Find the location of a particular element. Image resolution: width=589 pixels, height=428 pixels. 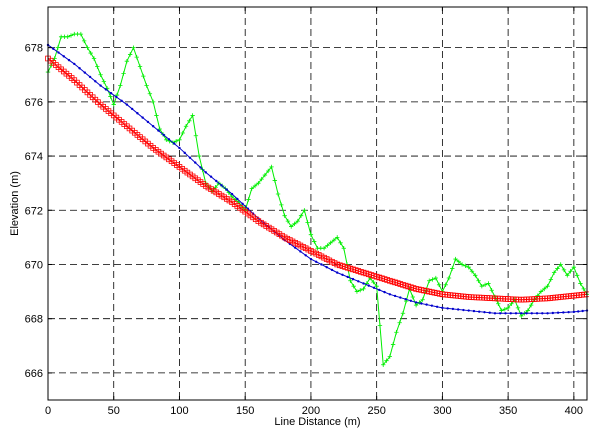

y-axis-label: Elevation (m) is located at coordinates (15, 203).